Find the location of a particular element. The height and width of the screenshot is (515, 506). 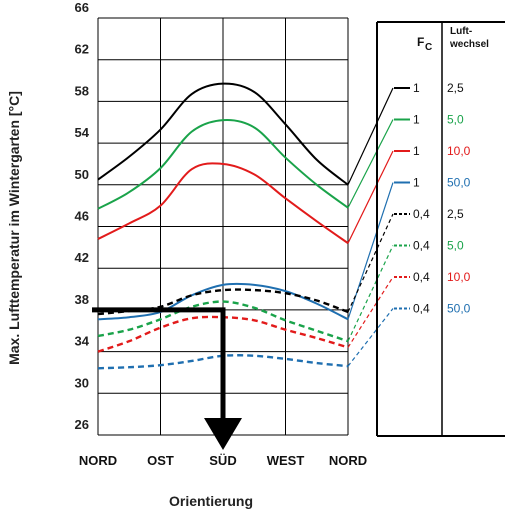

x-tick-labels: NORD OST SÜD WEST NORD is located at coordinates (223, 460).